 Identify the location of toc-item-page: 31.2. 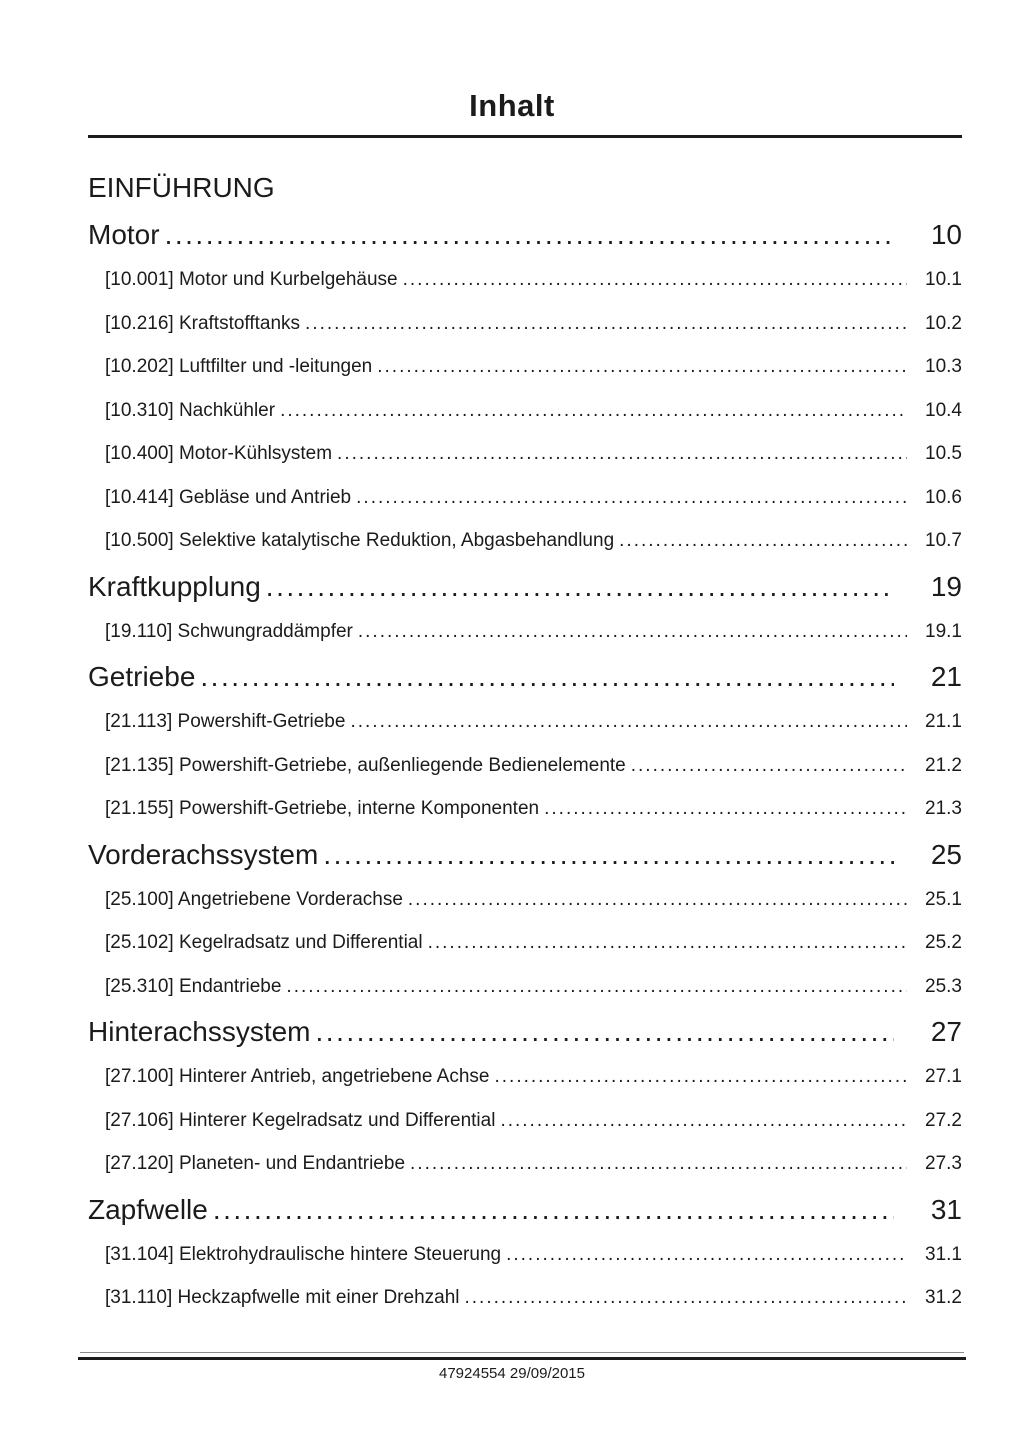
(943, 1297).